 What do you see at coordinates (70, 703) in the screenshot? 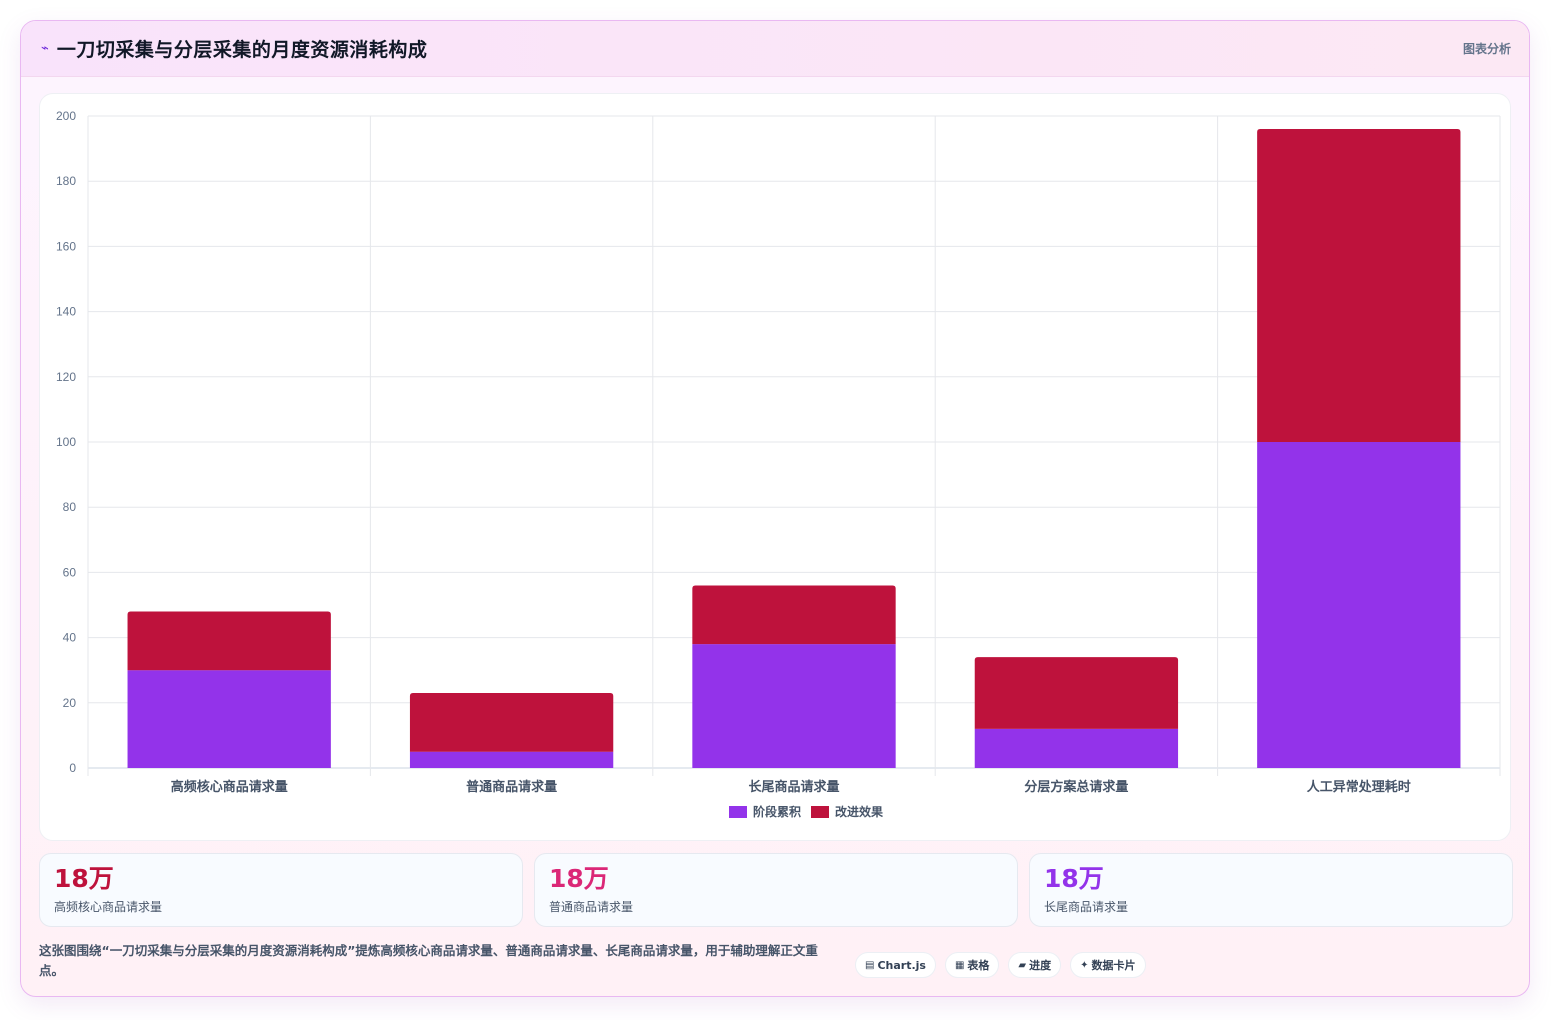
I see `y-tick-label: 20` at bounding box center [70, 703].